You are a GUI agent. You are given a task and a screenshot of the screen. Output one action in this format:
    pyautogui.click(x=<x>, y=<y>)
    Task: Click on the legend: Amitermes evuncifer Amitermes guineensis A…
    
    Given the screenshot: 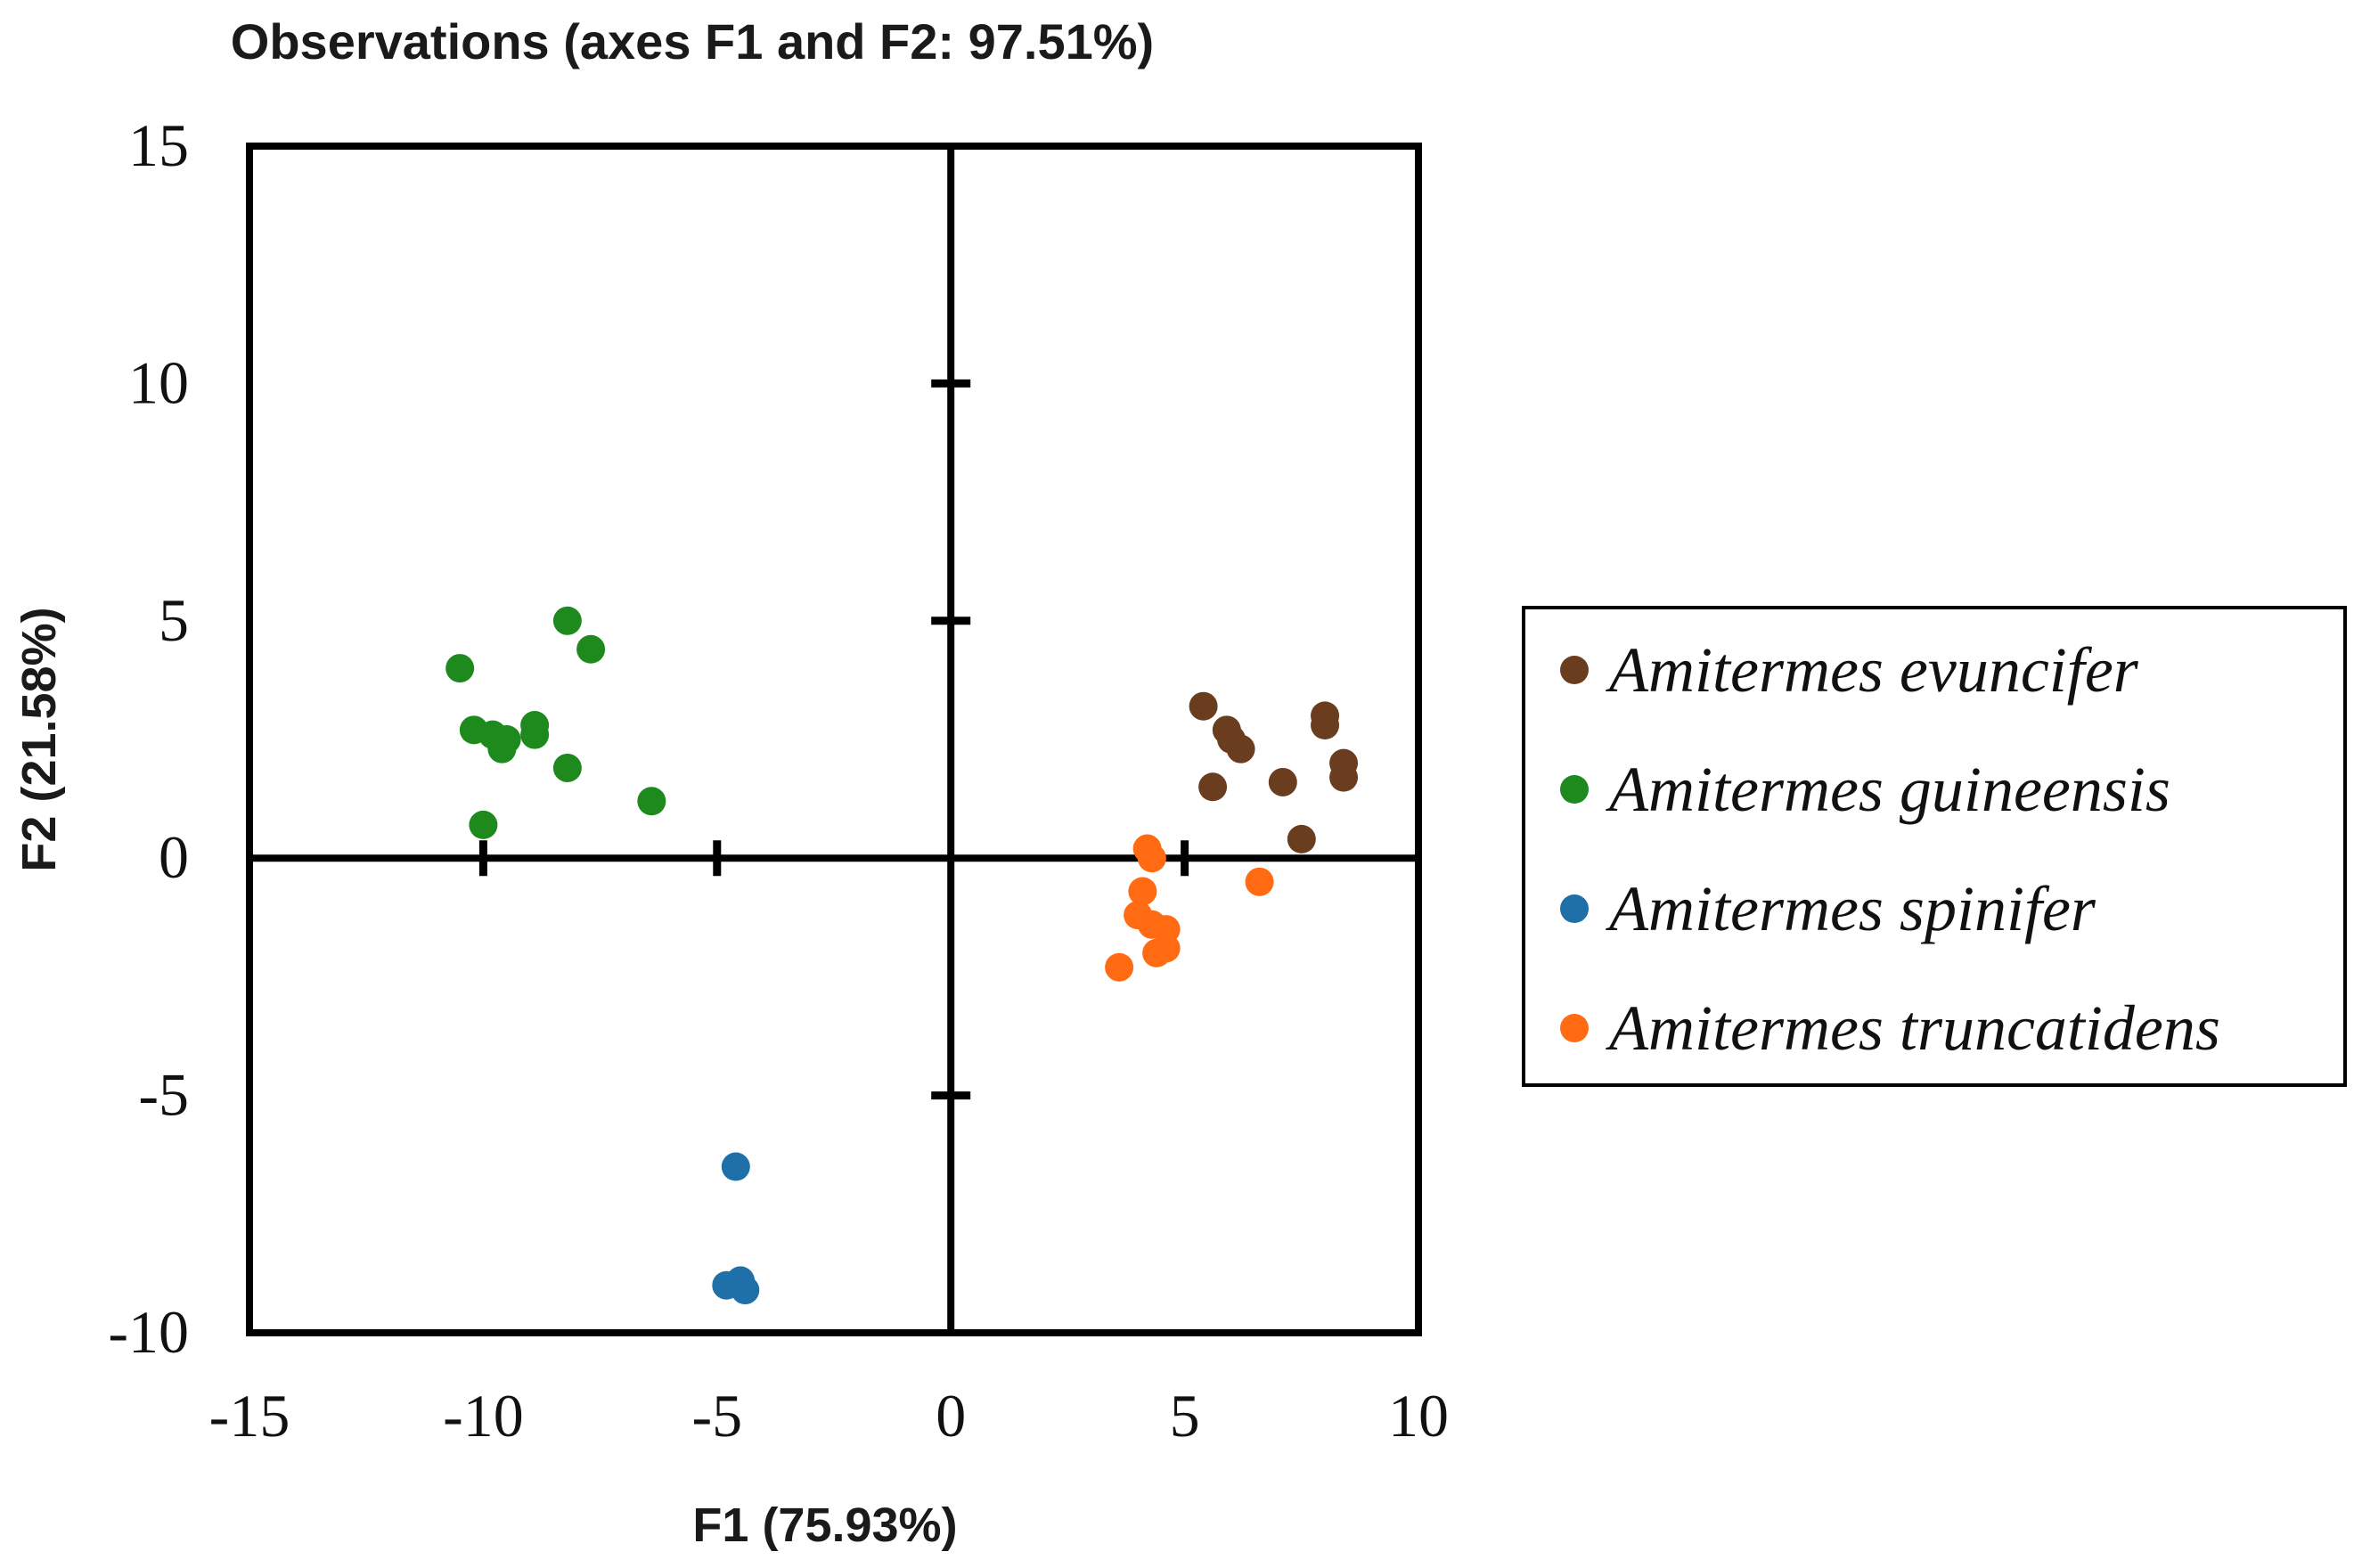 What is the action you would take?
    pyautogui.click(x=1935, y=846)
    